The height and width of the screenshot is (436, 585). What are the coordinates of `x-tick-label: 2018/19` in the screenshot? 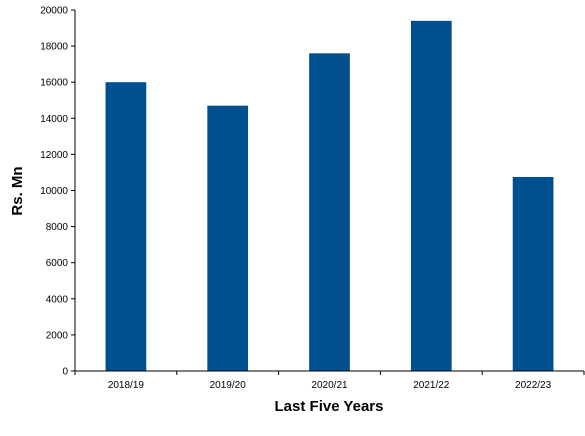 It's located at (126, 385).